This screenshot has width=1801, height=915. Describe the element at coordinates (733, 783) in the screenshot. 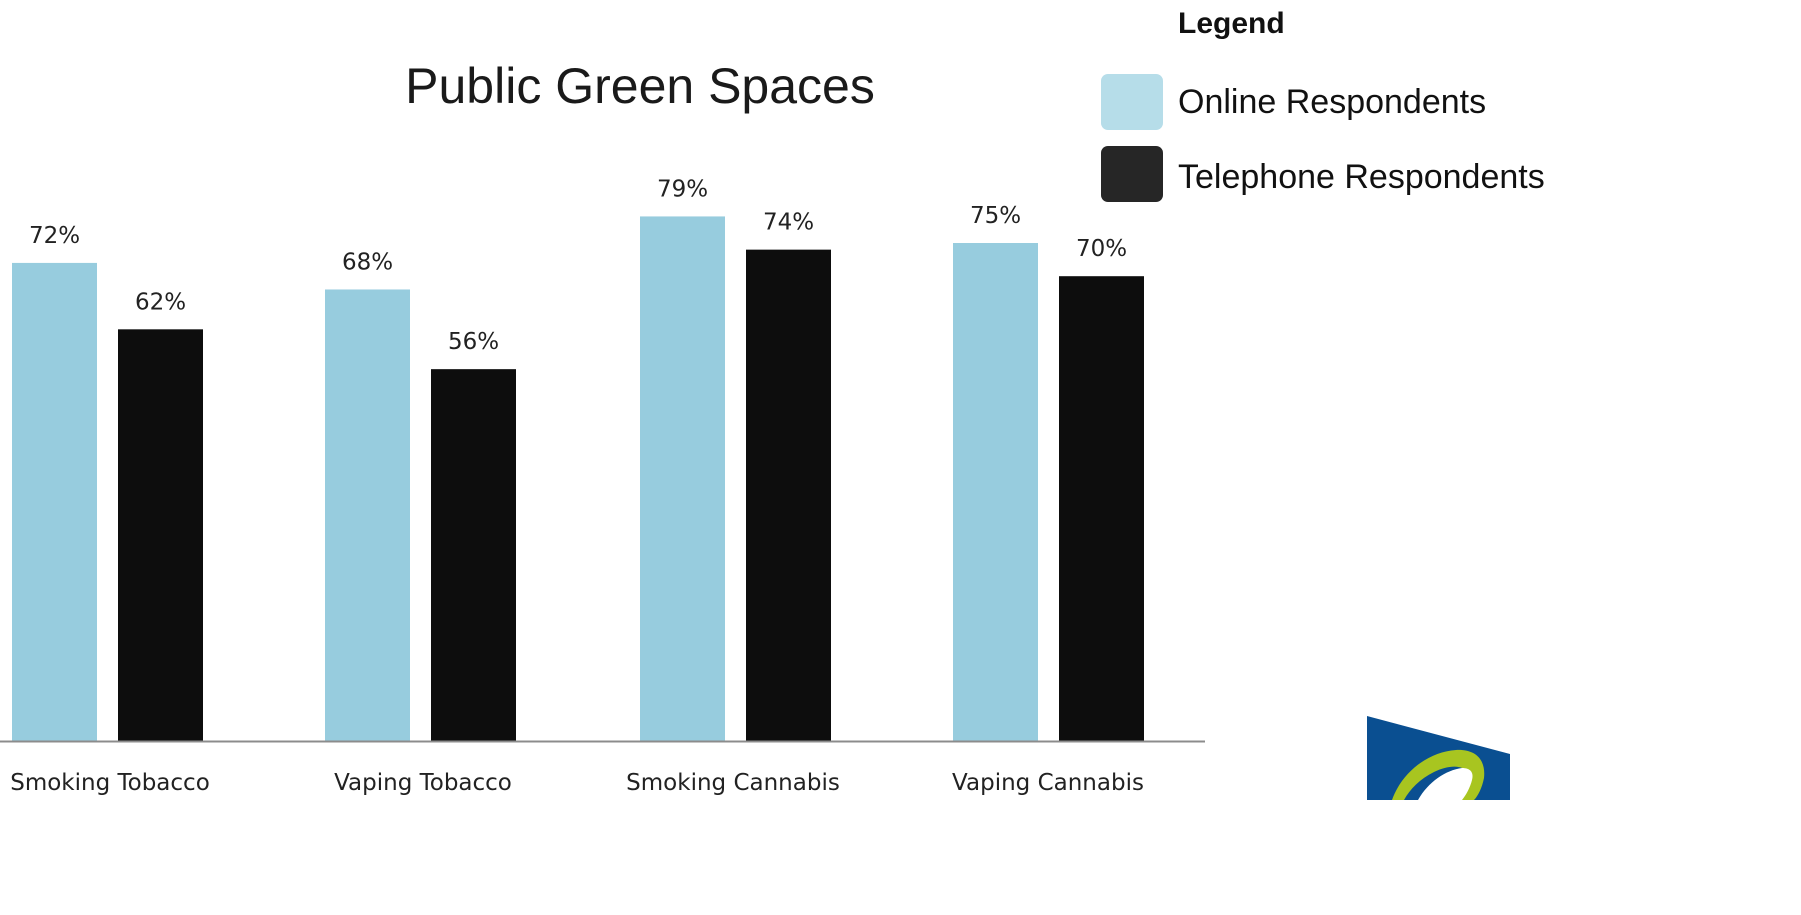

I see `category-label-smoking-cannabis: Smoking Cannabis` at that location.